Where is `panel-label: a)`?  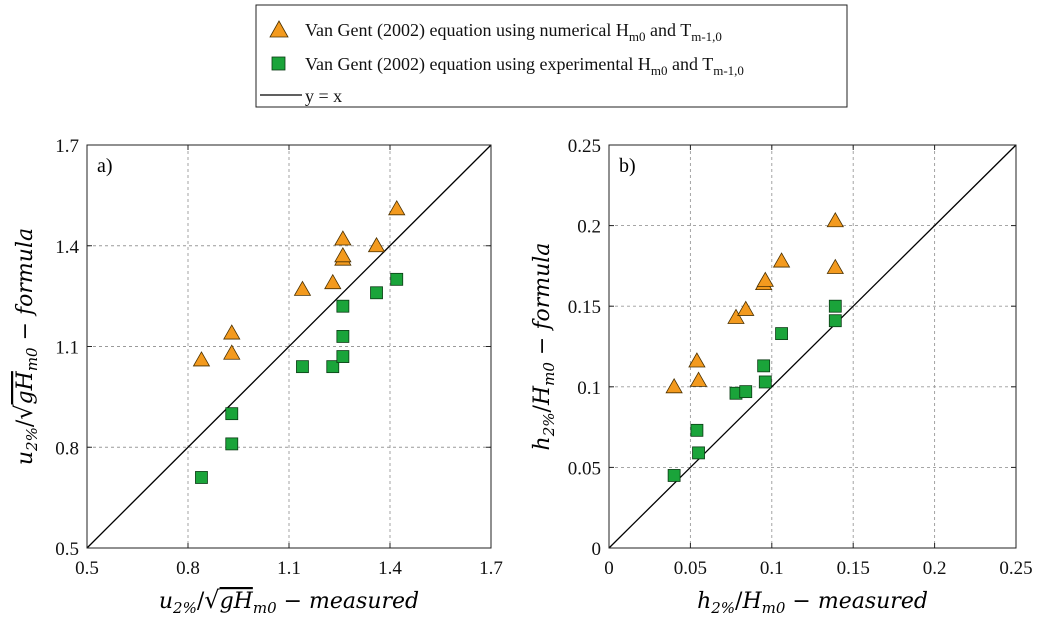 panel-label: a) is located at coordinates (105, 166).